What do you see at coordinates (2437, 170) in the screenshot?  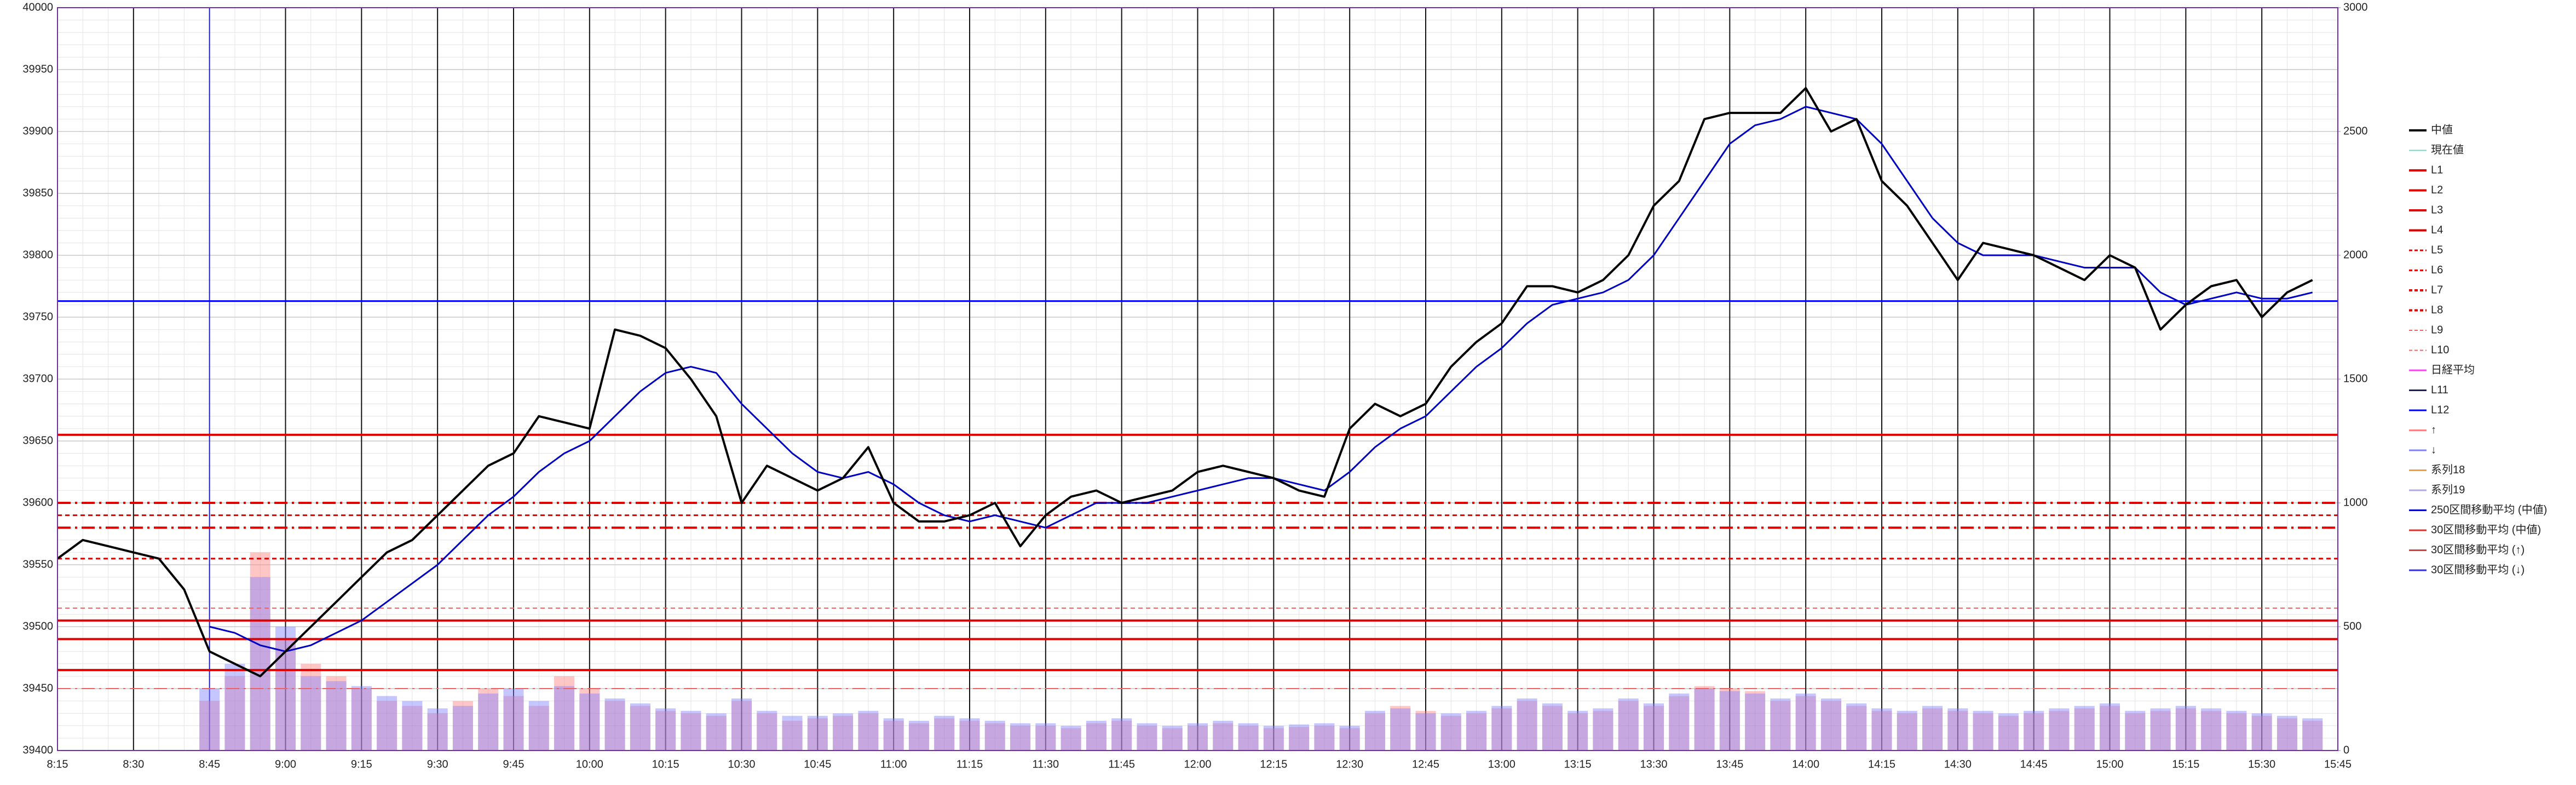 I see `legend-label: L1` at bounding box center [2437, 170].